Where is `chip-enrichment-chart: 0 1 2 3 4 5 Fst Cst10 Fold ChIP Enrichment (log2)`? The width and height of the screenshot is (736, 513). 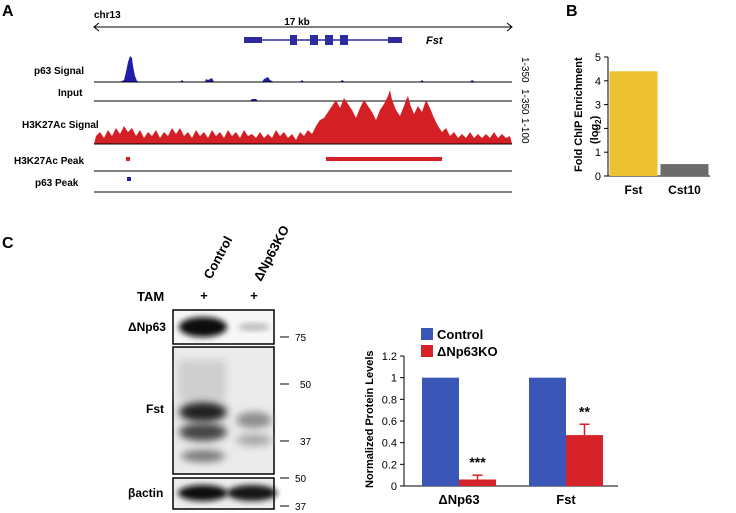 chip-enrichment-chart: 0 1 2 3 4 5 Fst Cst10 Fold ChIP Enrichment (log2) is located at coordinates (641, 124).